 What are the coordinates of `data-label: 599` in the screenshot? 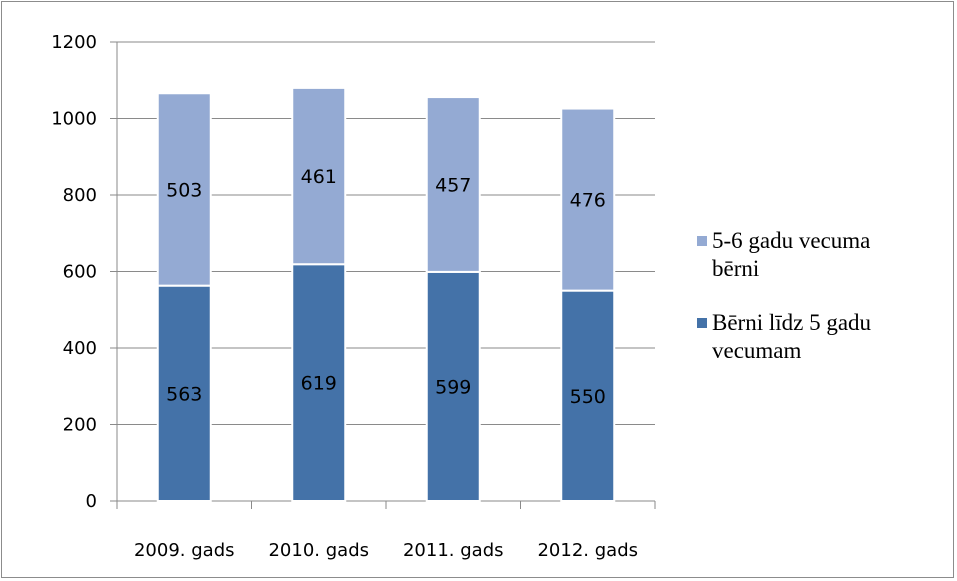 It's located at (453, 387).